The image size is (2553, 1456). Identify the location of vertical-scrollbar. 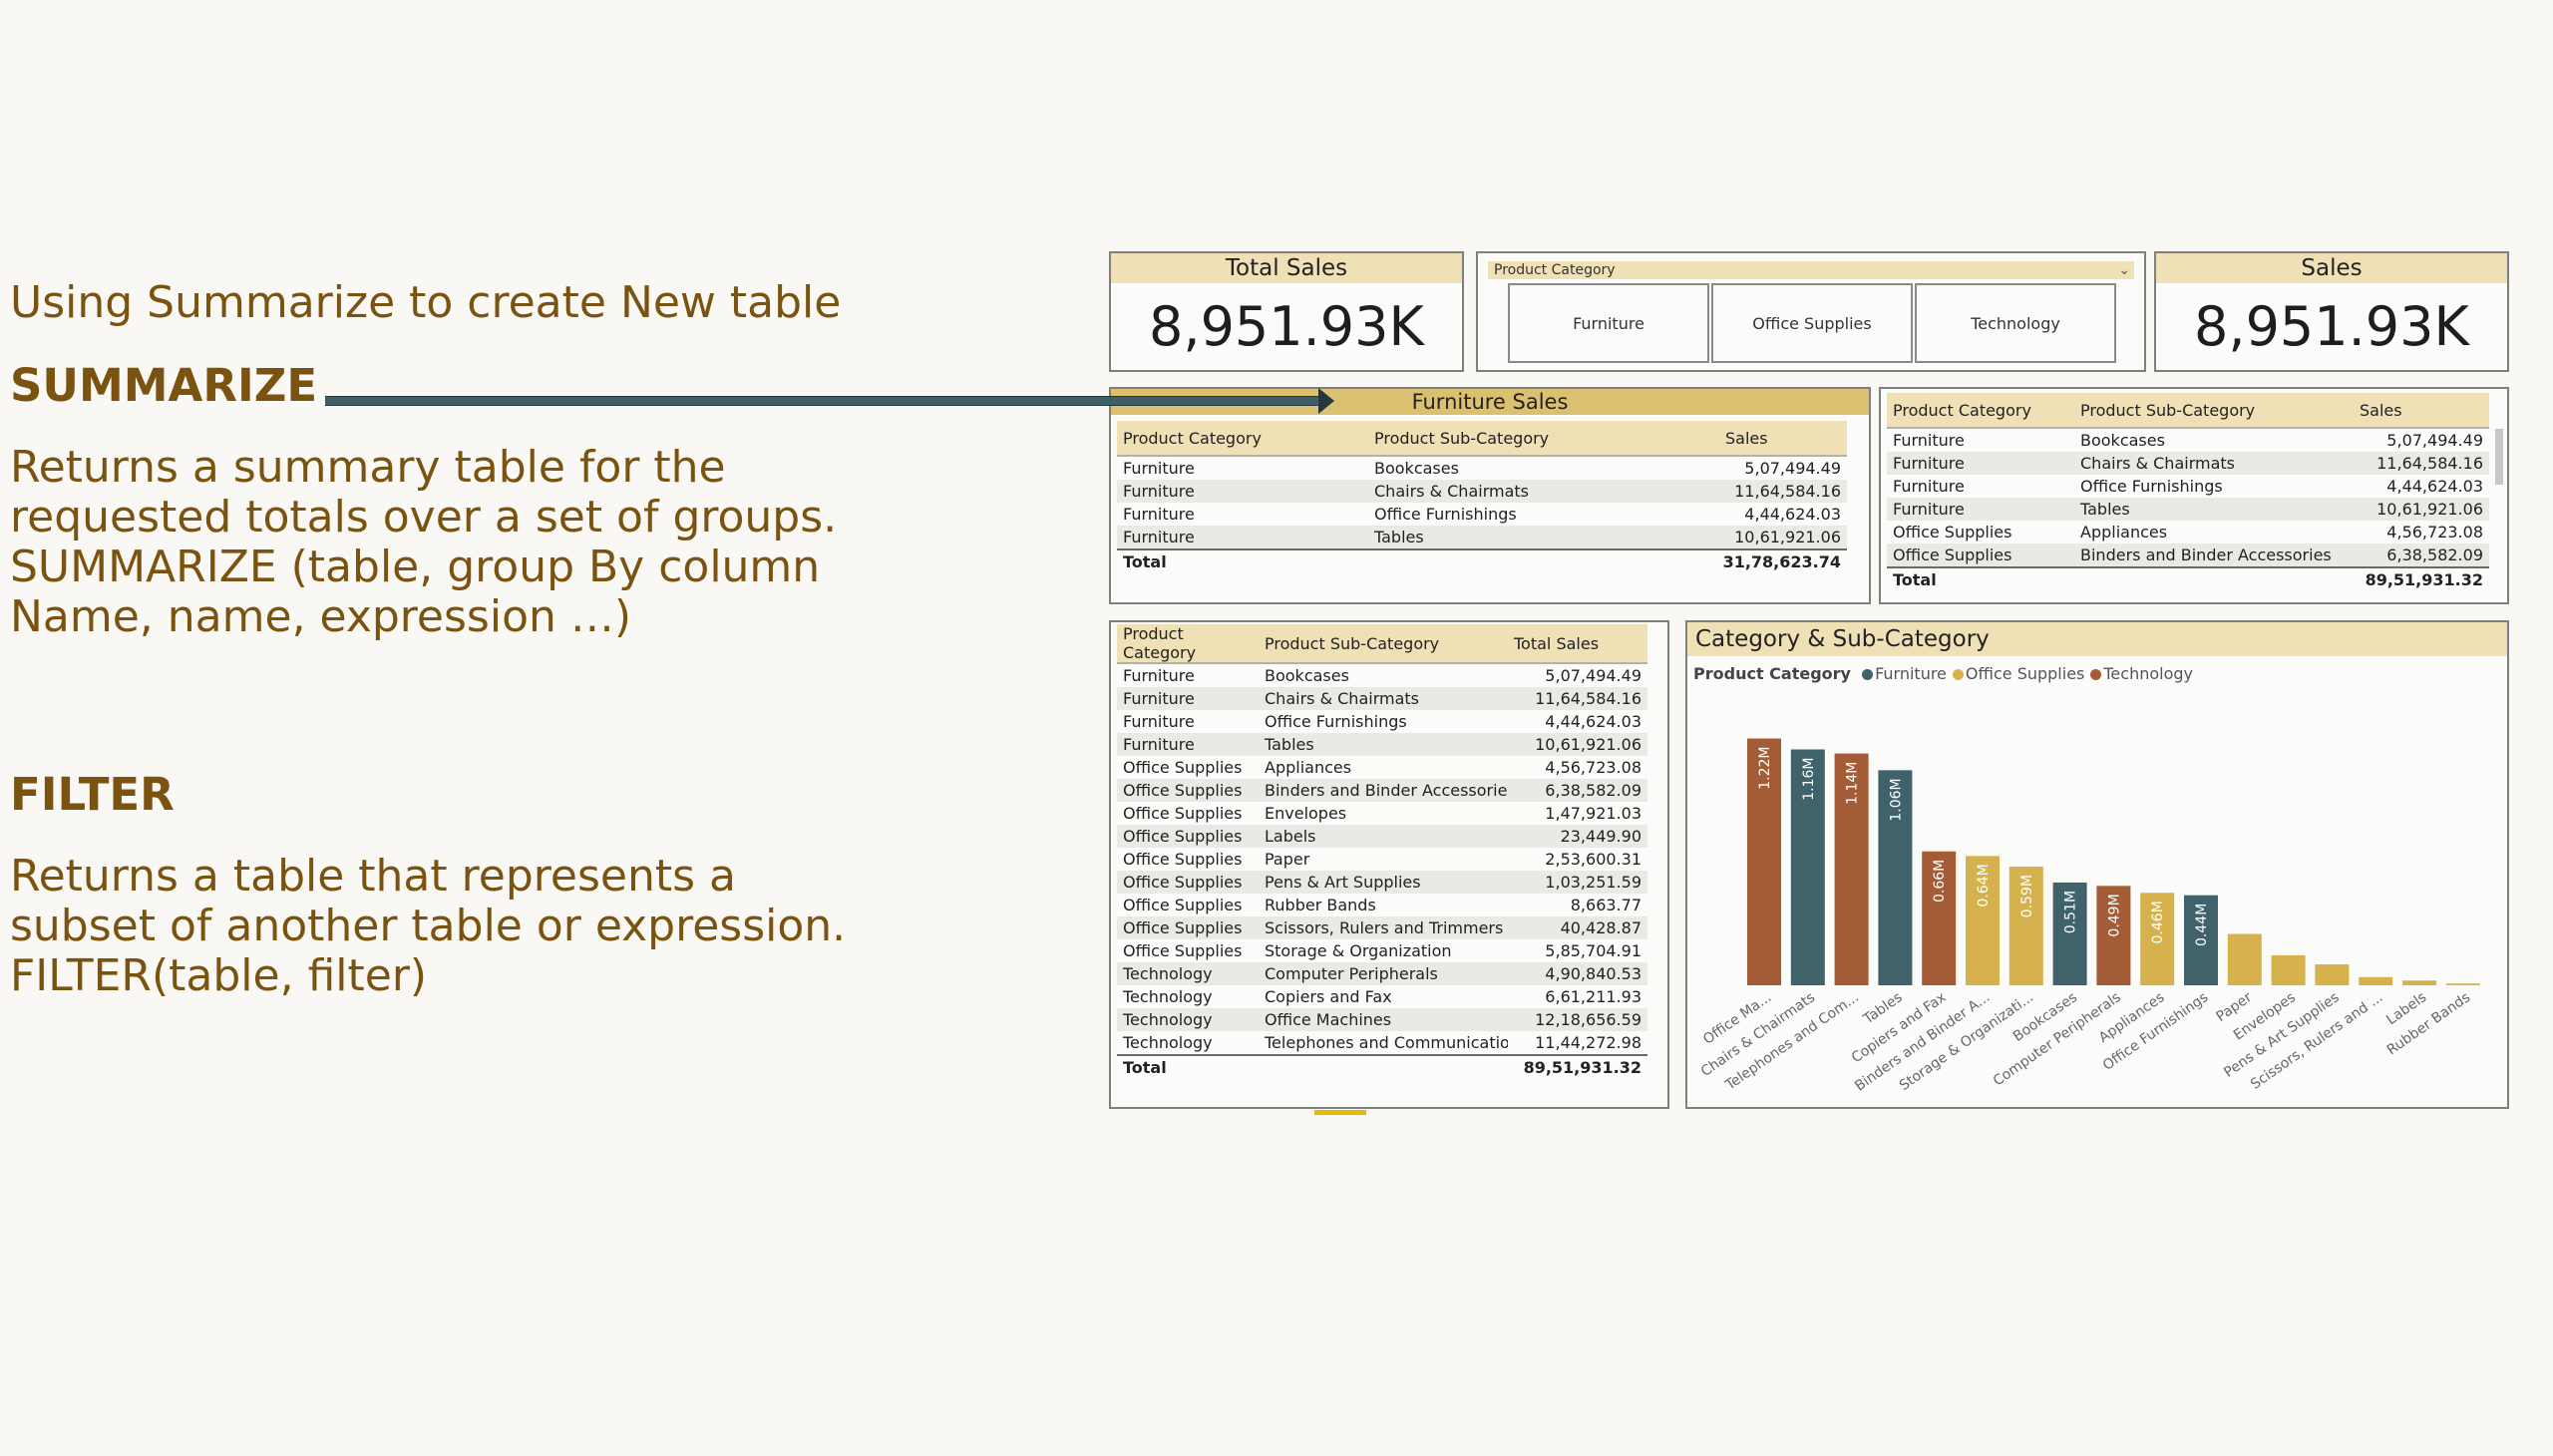
(2499, 457).